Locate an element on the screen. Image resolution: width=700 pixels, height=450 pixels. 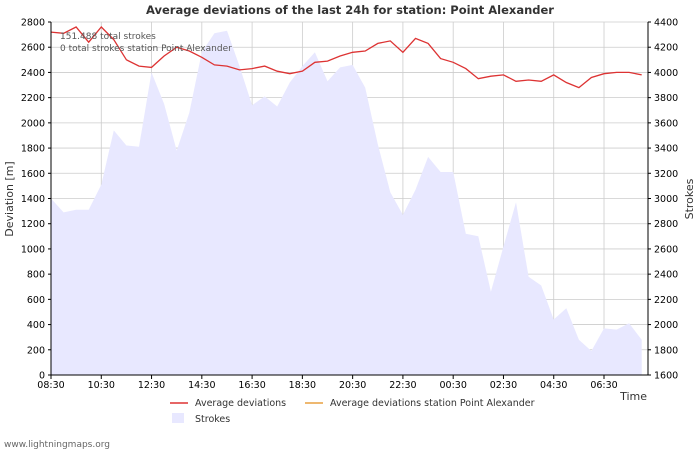
x-axis-label: Time is located at coordinates (633, 396).